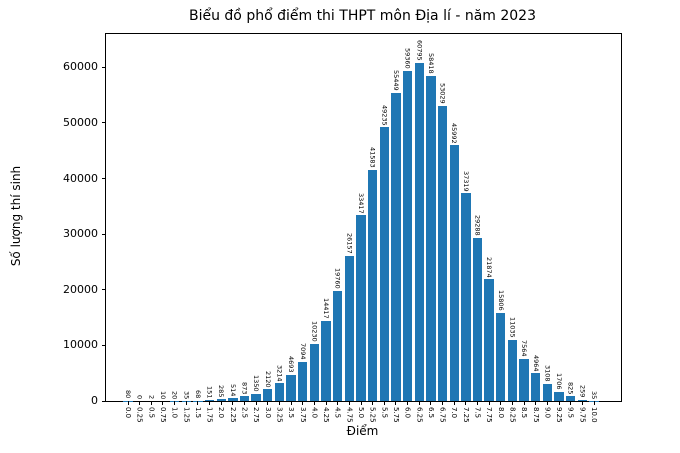  What do you see at coordinates (197, 413) in the screenshot?
I see `x-tick-label: 1.5` at bounding box center [197, 413].